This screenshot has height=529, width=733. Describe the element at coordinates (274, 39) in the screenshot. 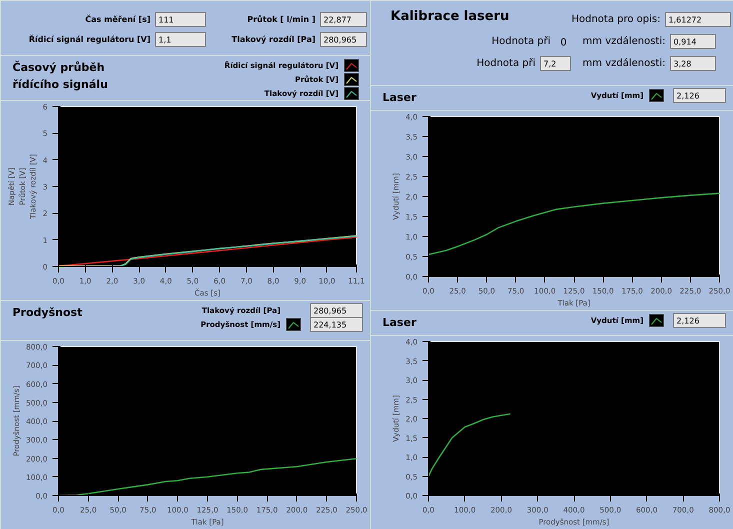

I see `text: Tlakový rozdíl [Pa]` at that location.